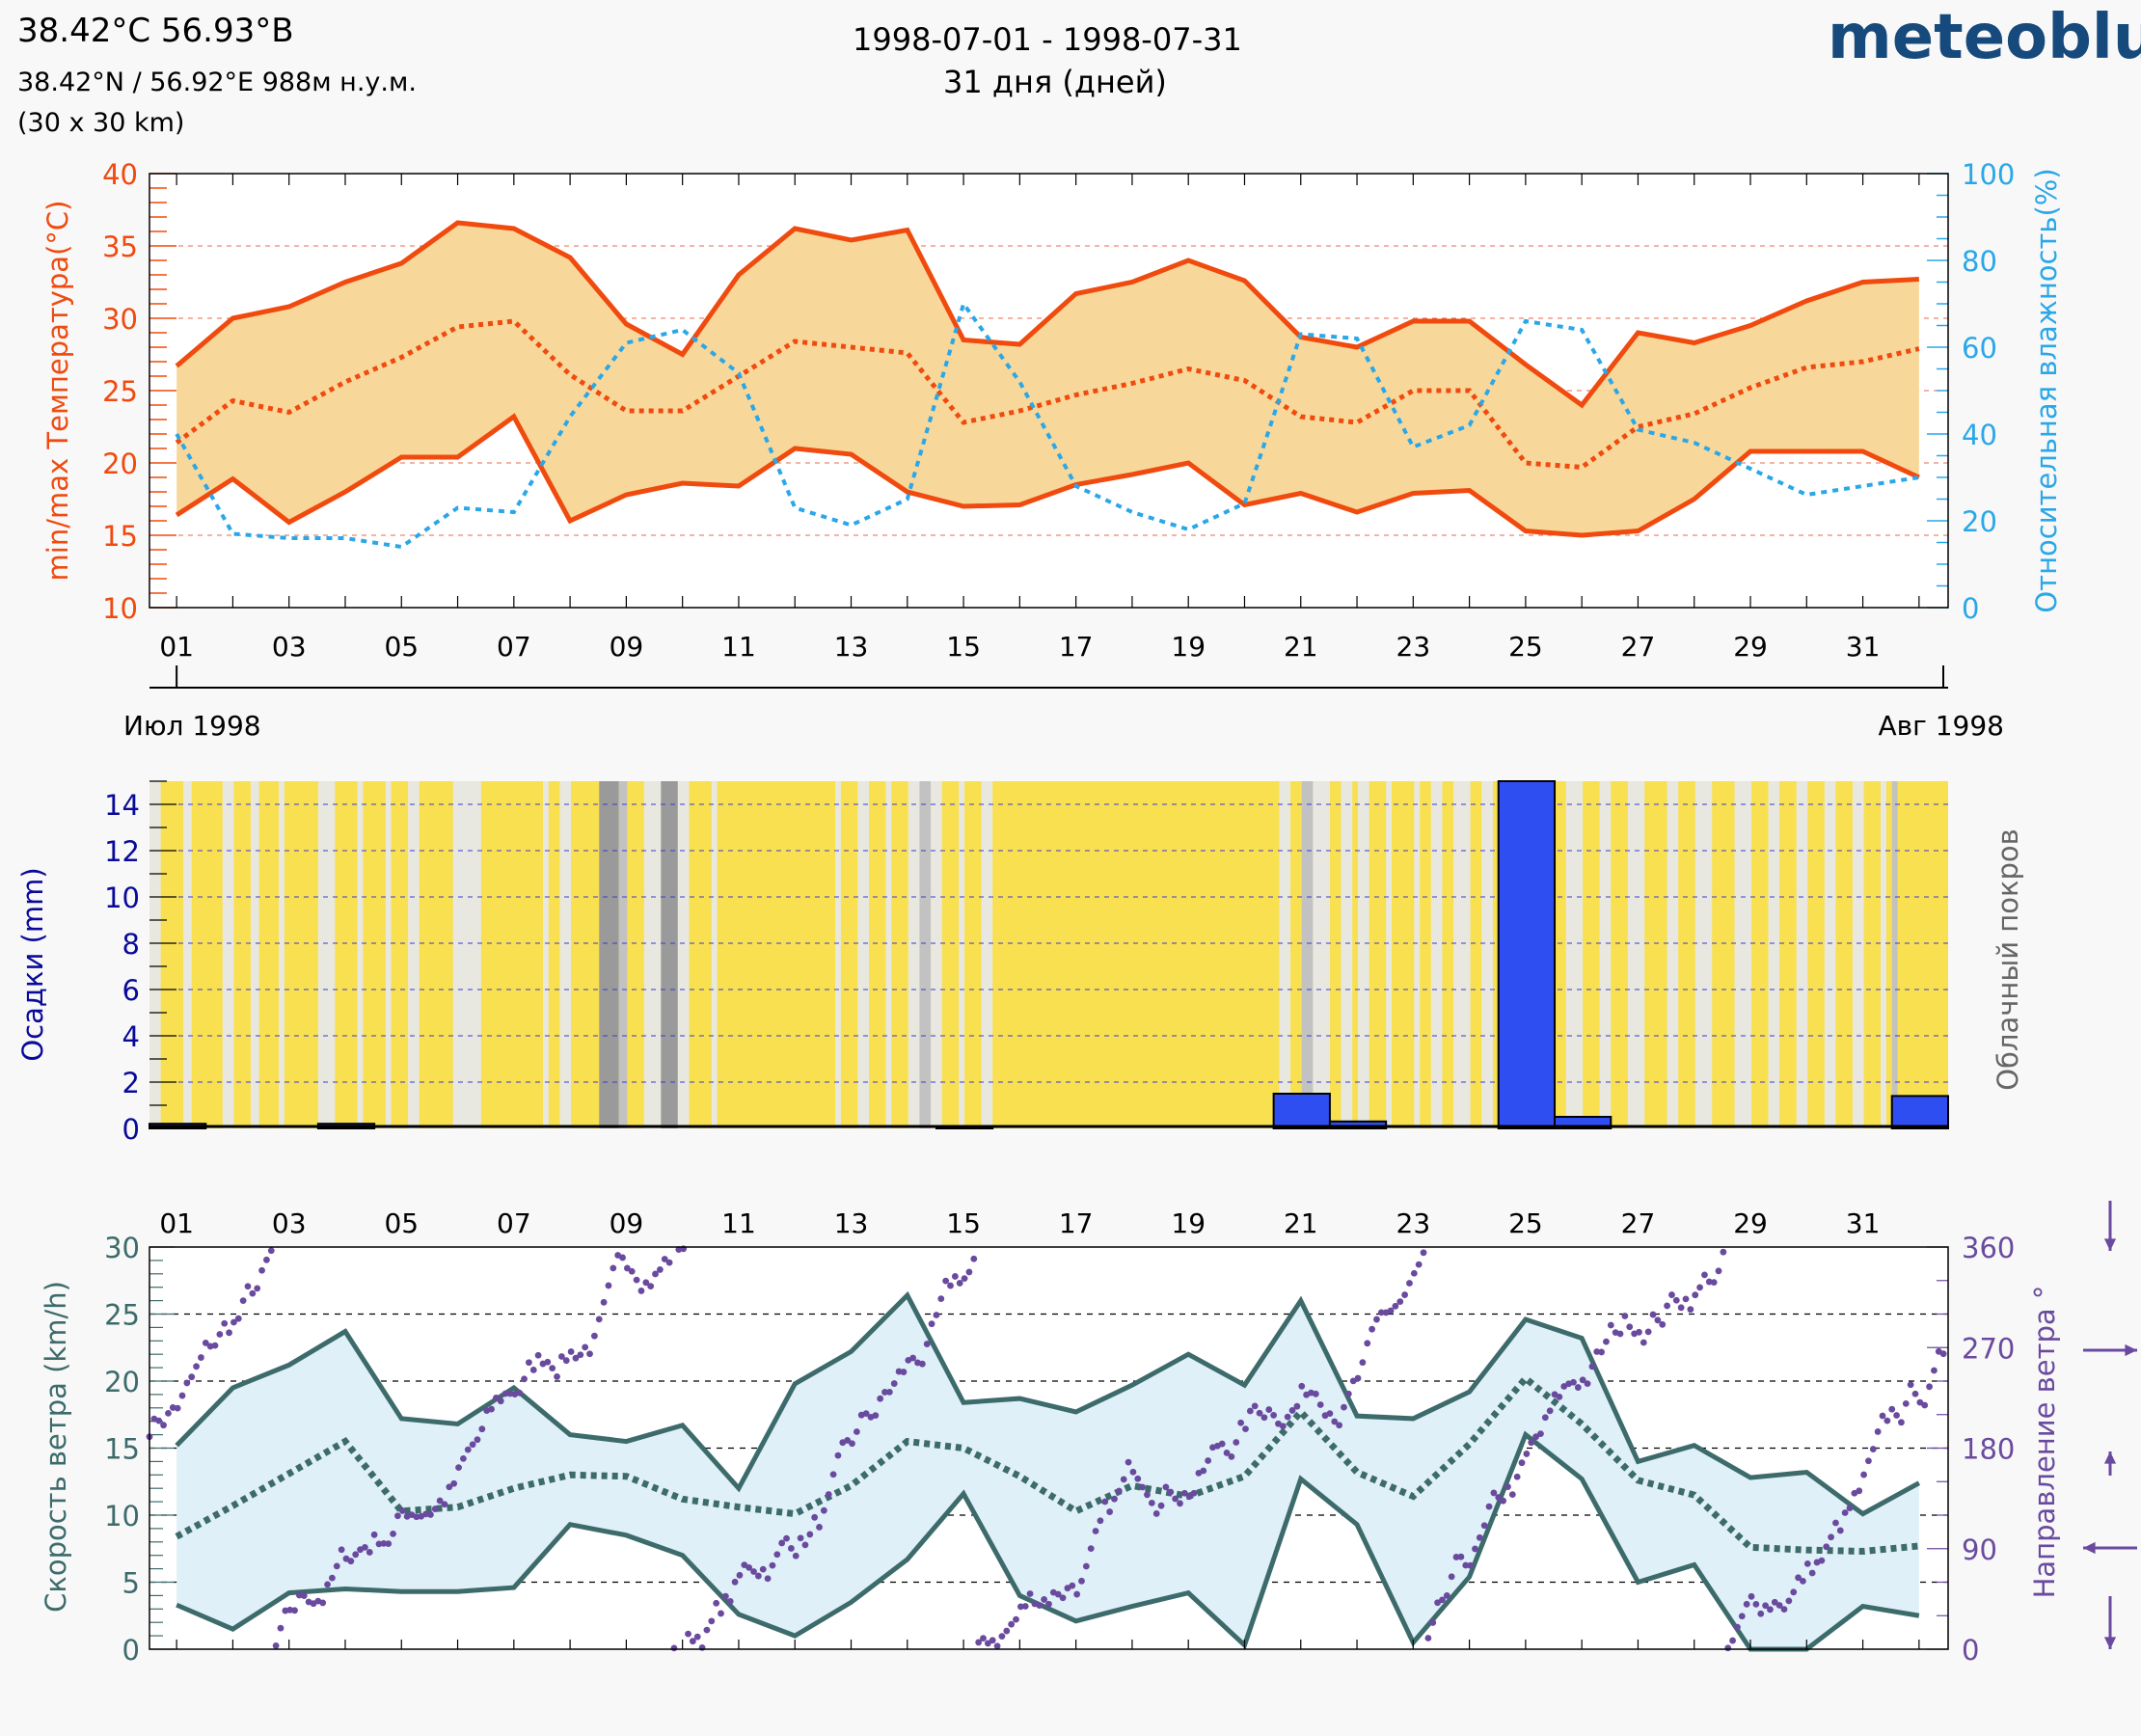 The image size is (2141, 1736). I want to click on x-tick-label: 27, so click(1639, 647).